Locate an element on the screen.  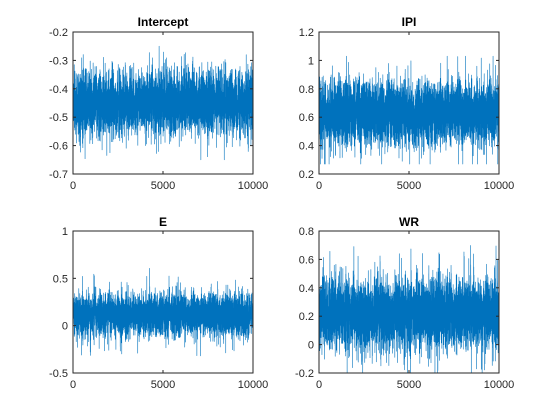
panel-title: WR is located at coordinates (409, 222).